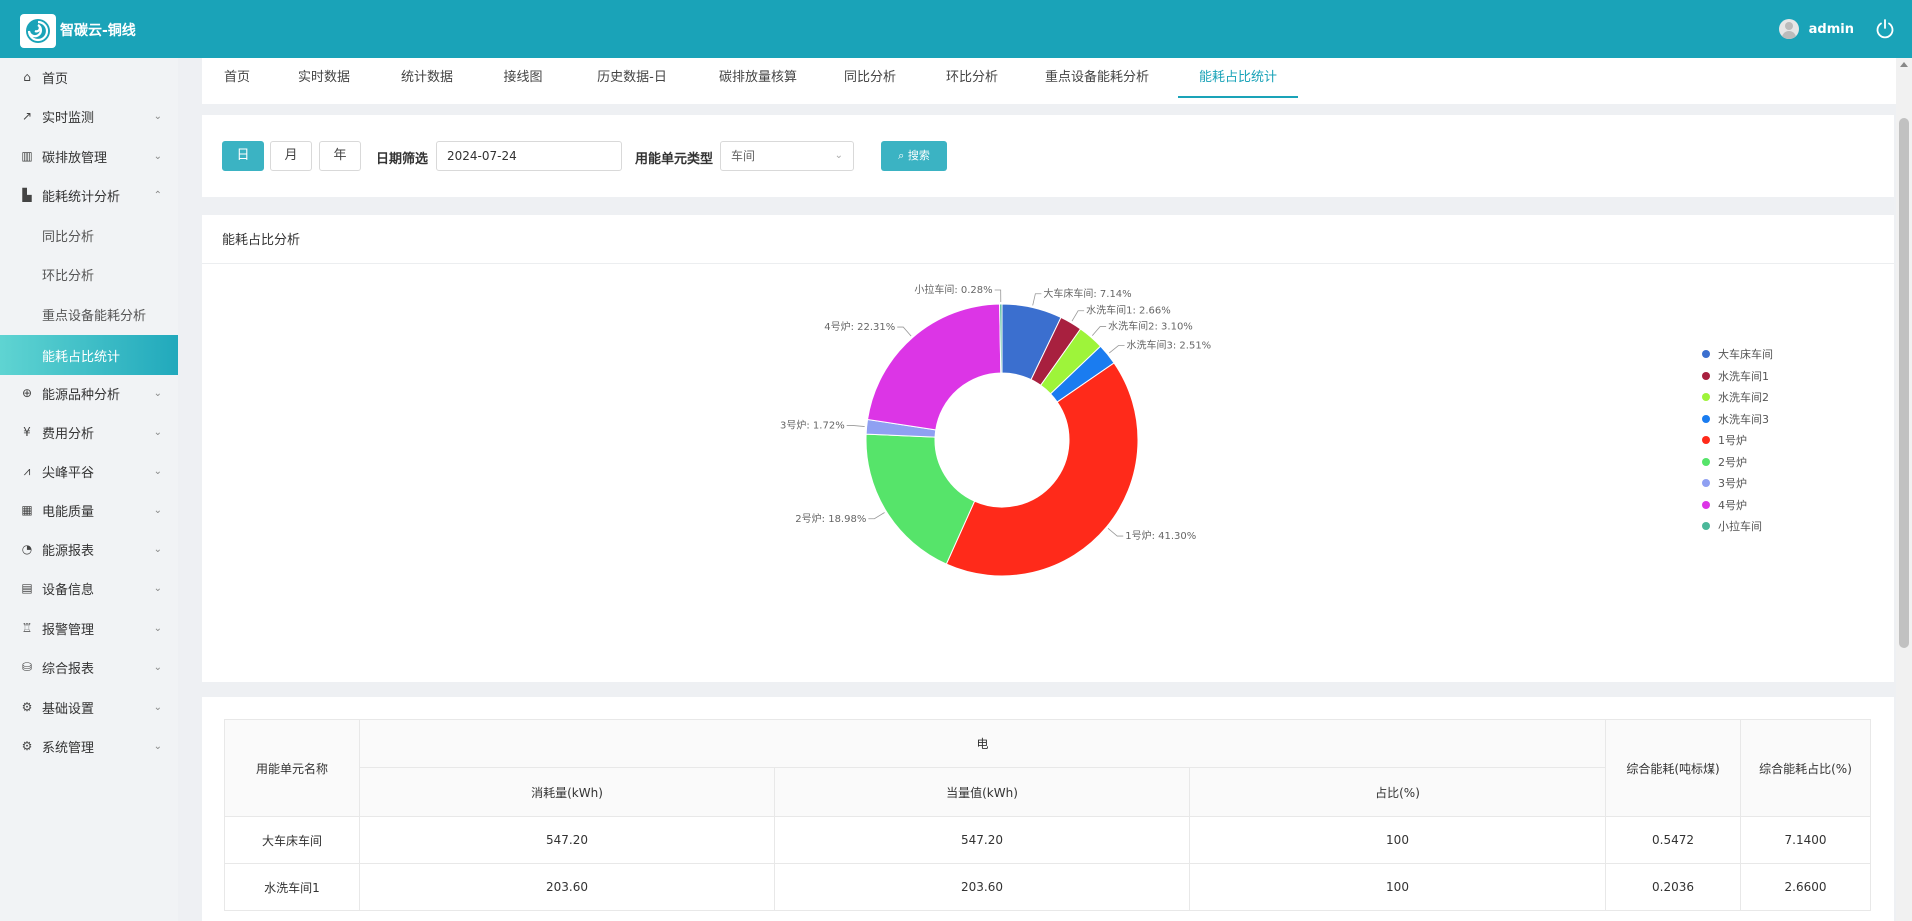 This screenshot has width=1912, height=921. Describe the element at coordinates (1238, 81) in the screenshot. I see `tab-energy-share: 能耗占比统计` at that location.